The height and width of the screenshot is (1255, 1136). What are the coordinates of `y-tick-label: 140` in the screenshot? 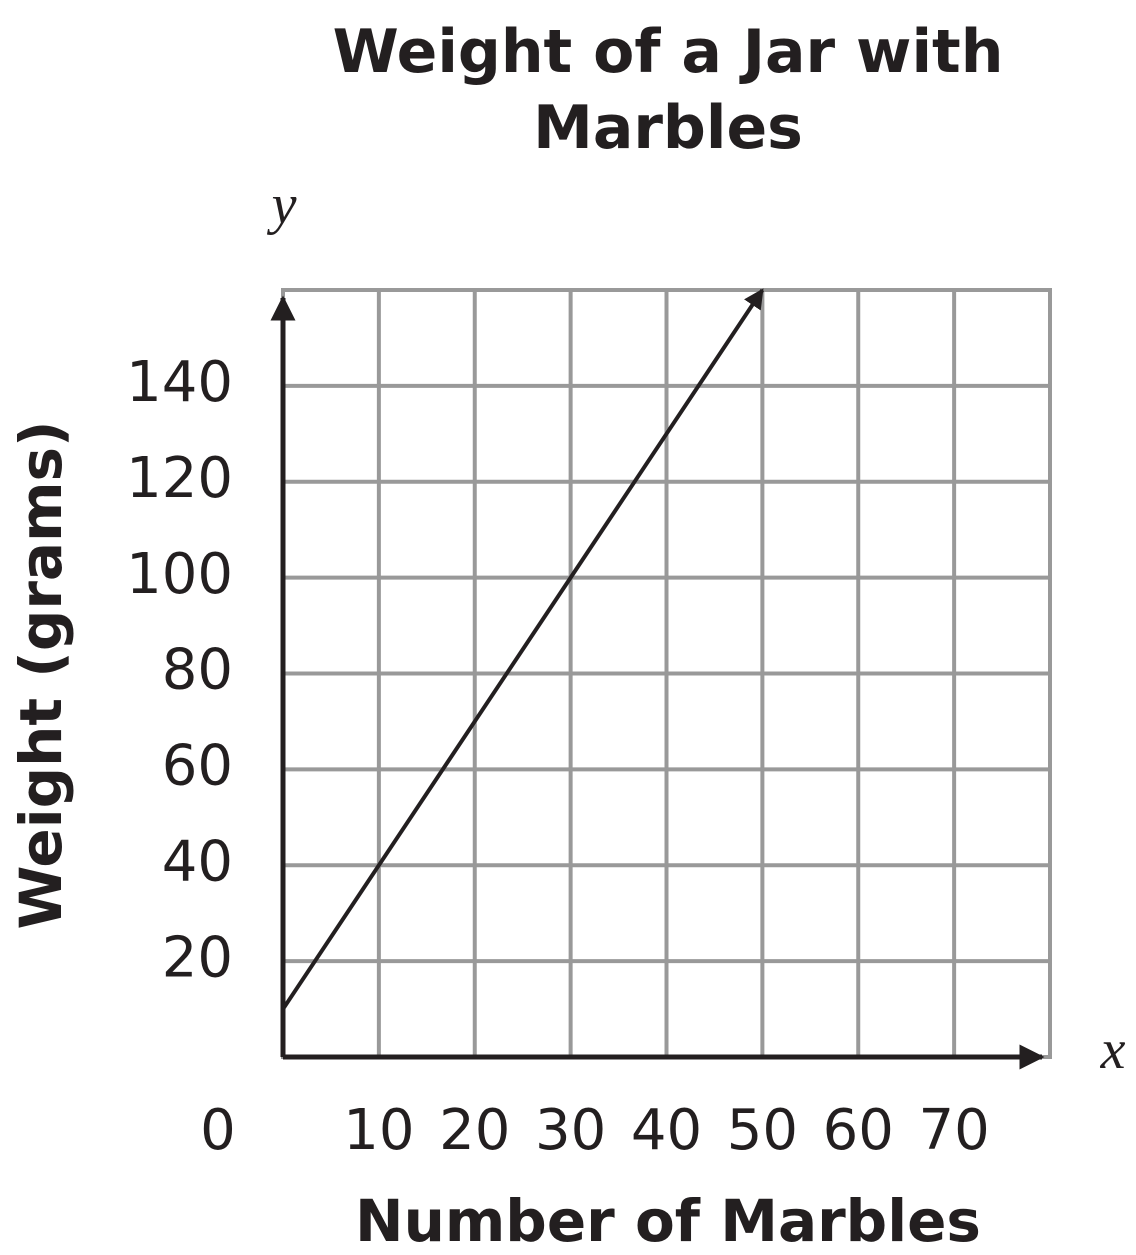 It's located at (179, 382).